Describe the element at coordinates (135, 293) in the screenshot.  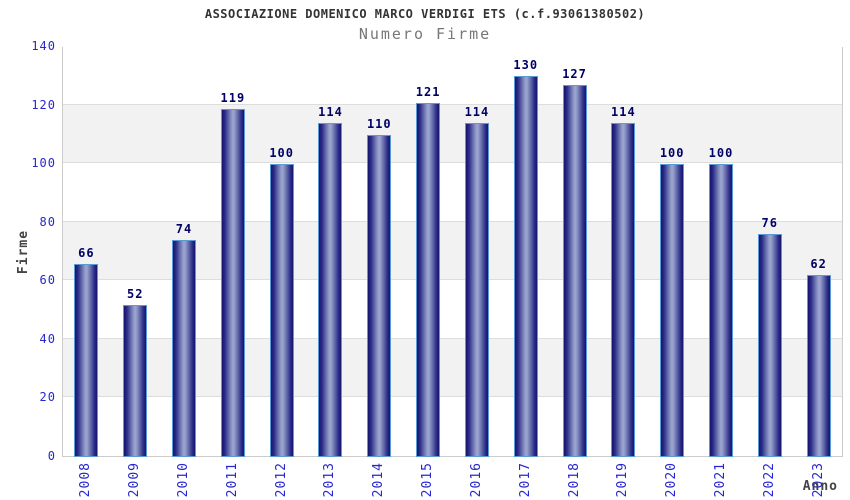
I see `bar-value-label: 52` at that location.